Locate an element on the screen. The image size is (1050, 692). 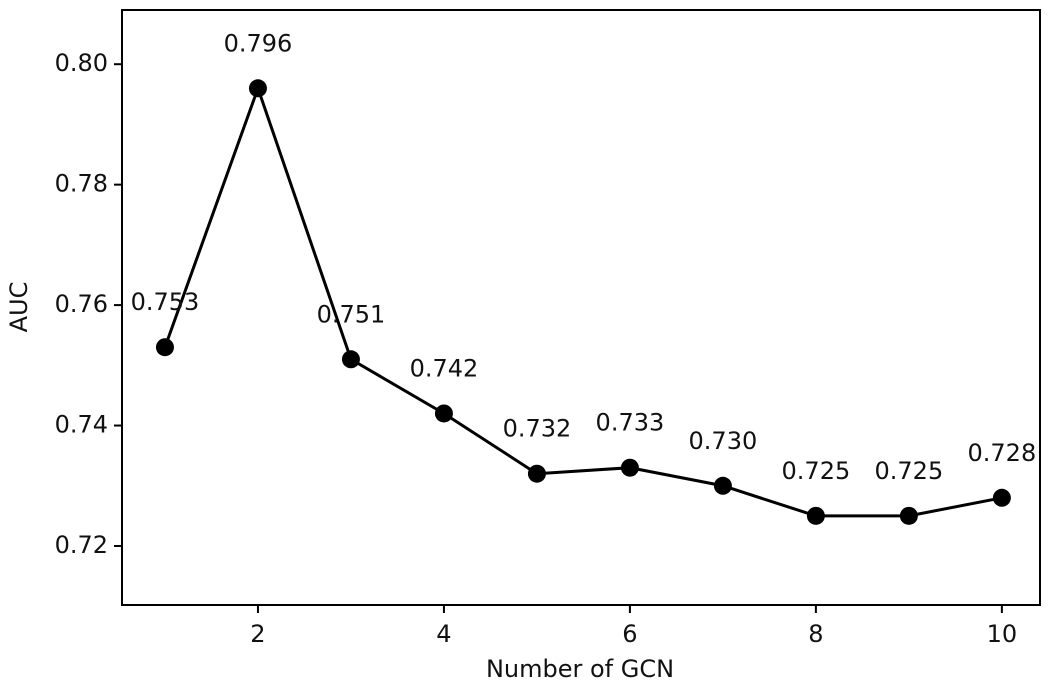
data-label: 0.728 is located at coordinates (1002, 453).